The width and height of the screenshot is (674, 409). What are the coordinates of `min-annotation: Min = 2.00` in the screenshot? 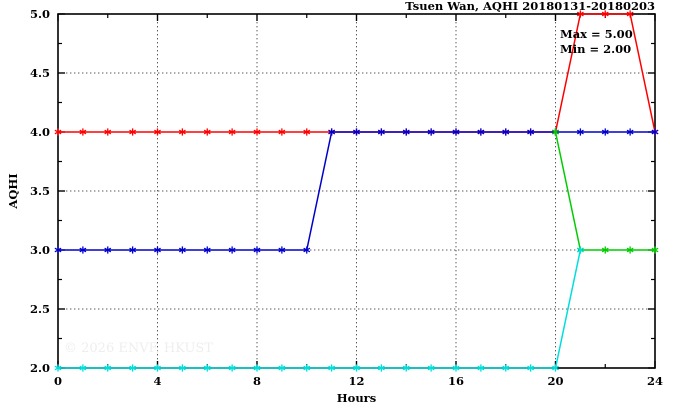 It's located at (595, 49).